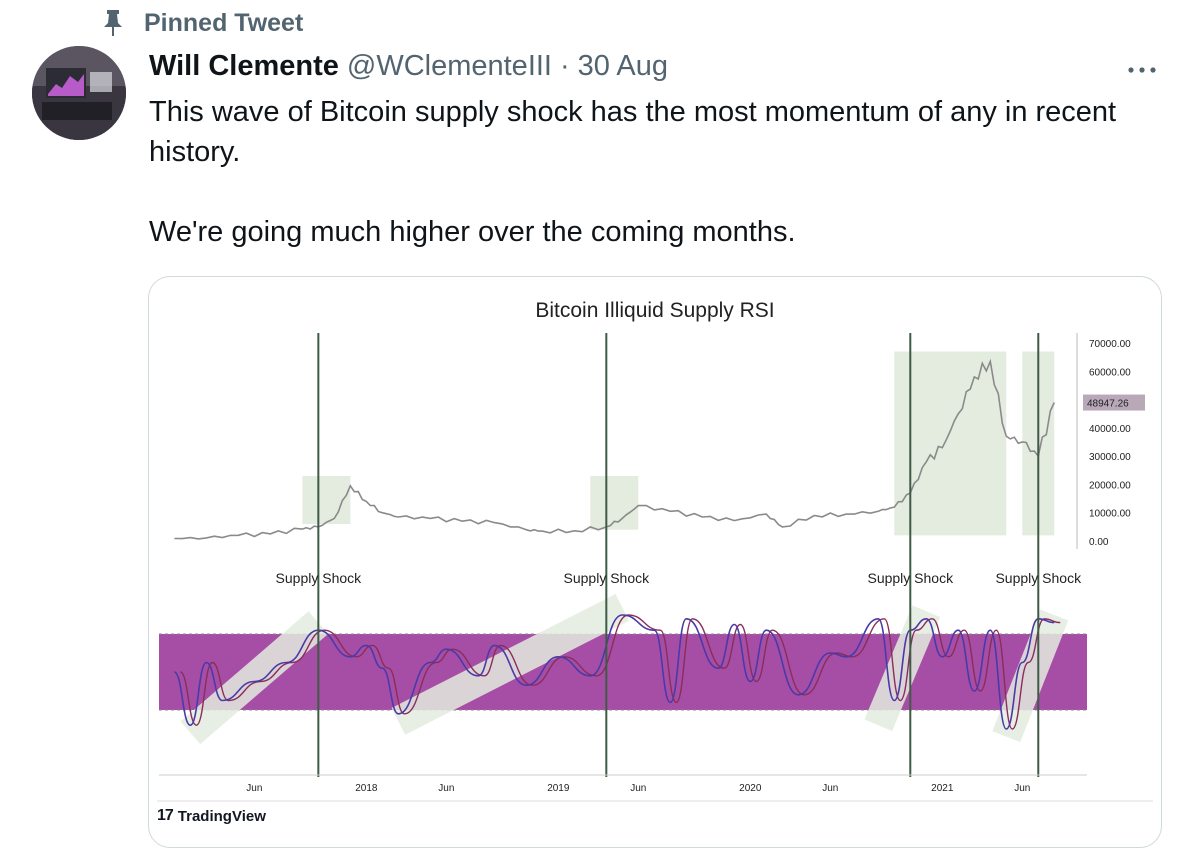  I want to click on more-options-button, so click(1142, 70).